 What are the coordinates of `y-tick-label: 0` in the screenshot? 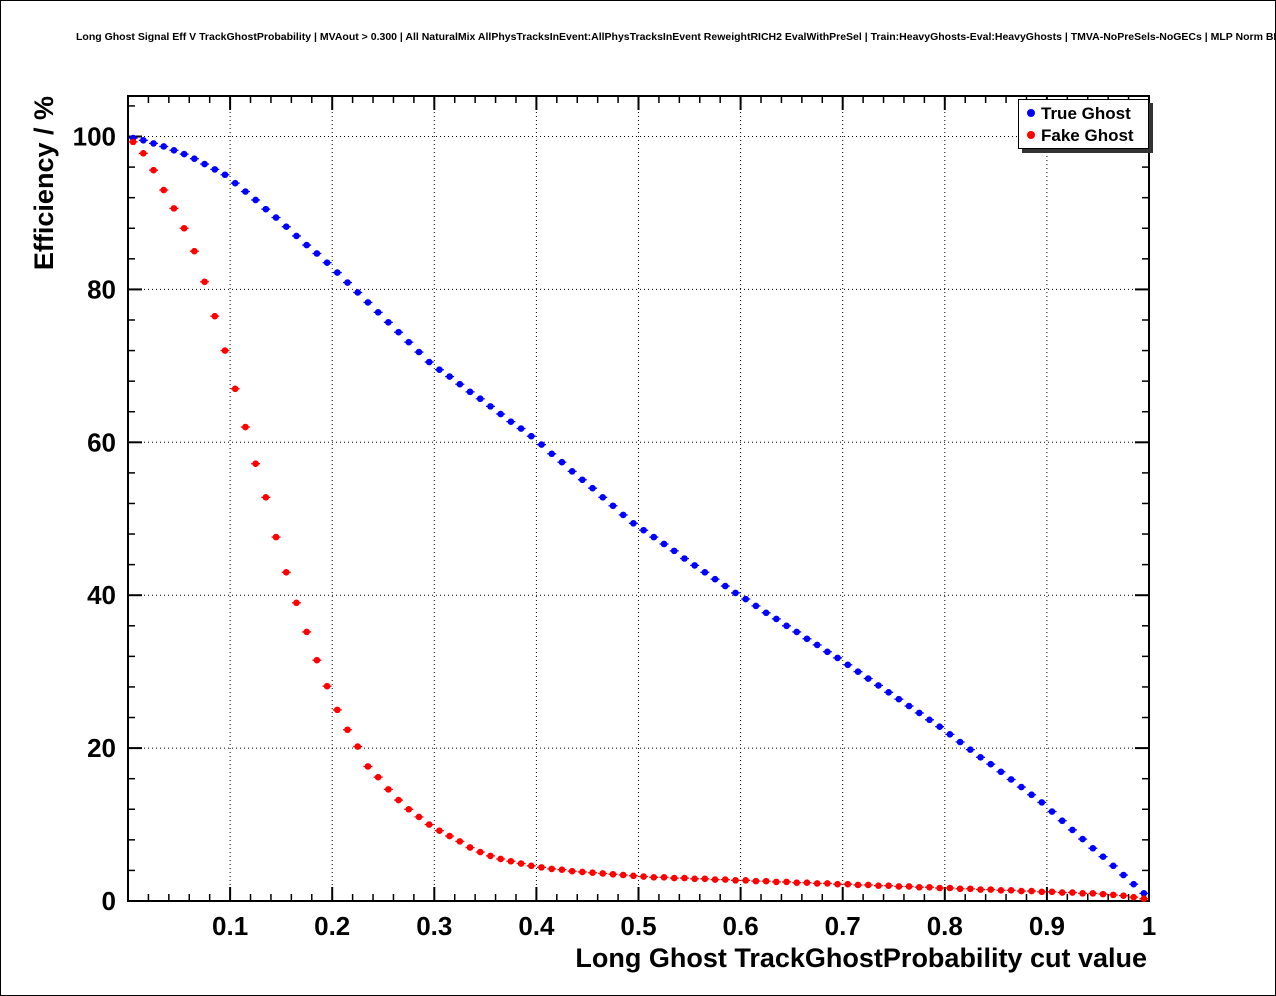 It's located at (109, 901).